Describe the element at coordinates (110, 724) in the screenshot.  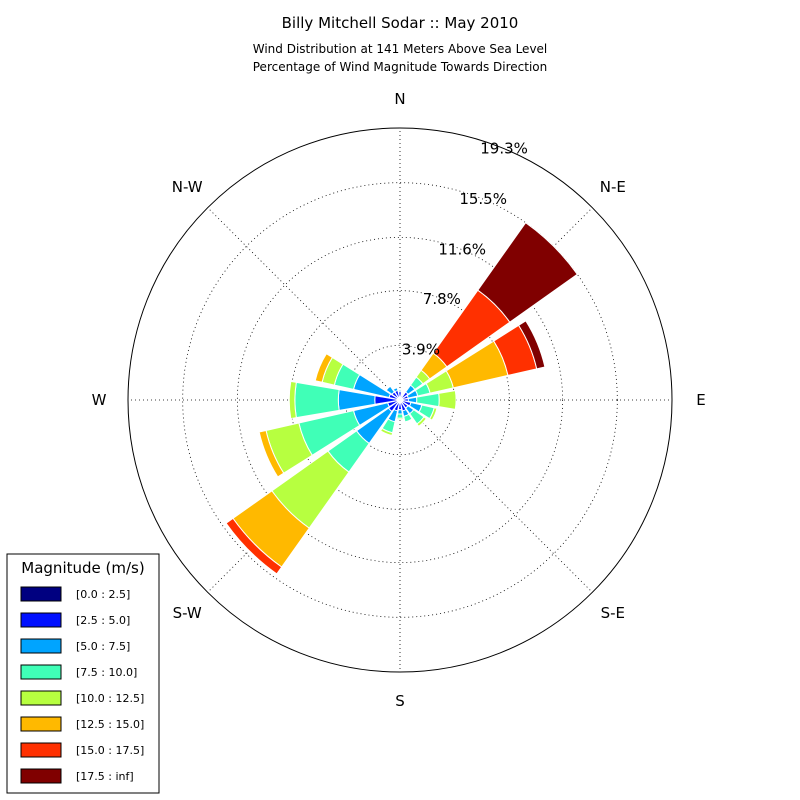
I see `legend-label: [12.5 : 15.0]` at that location.